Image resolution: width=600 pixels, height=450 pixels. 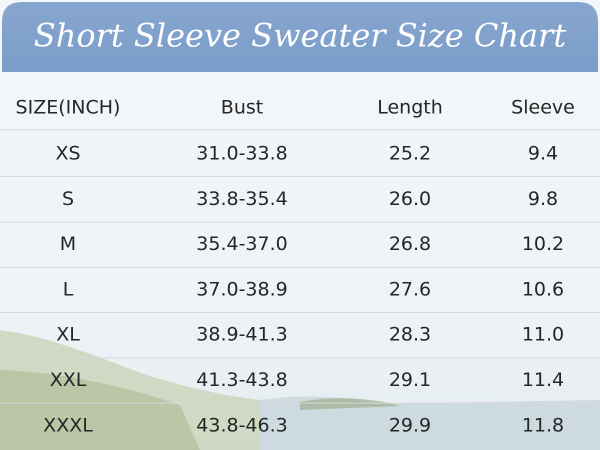 What do you see at coordinates (68, 289) in the screenshot?
I see `size-label: L` at bounding box center [68, 289].